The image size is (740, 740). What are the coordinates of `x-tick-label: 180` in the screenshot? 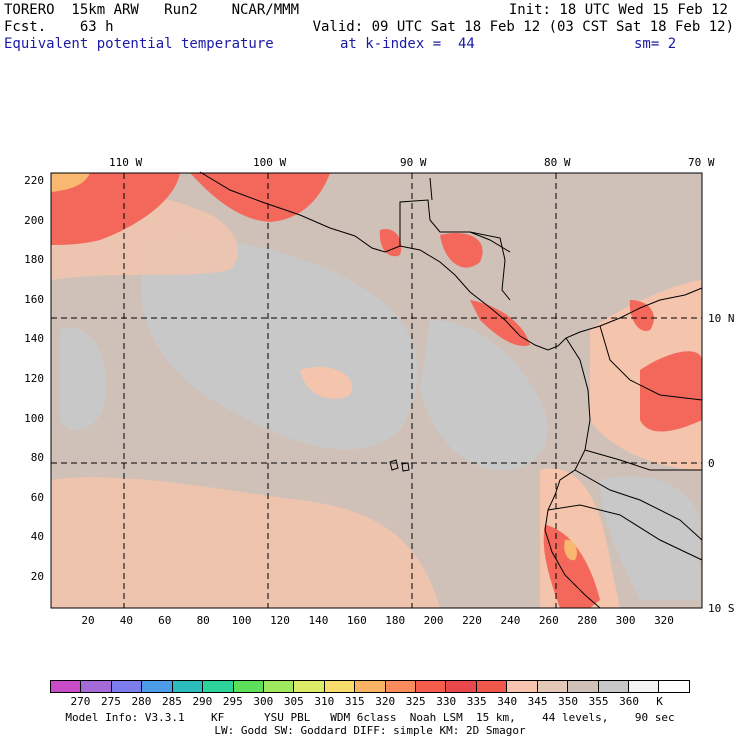 It's located at (395, 620).